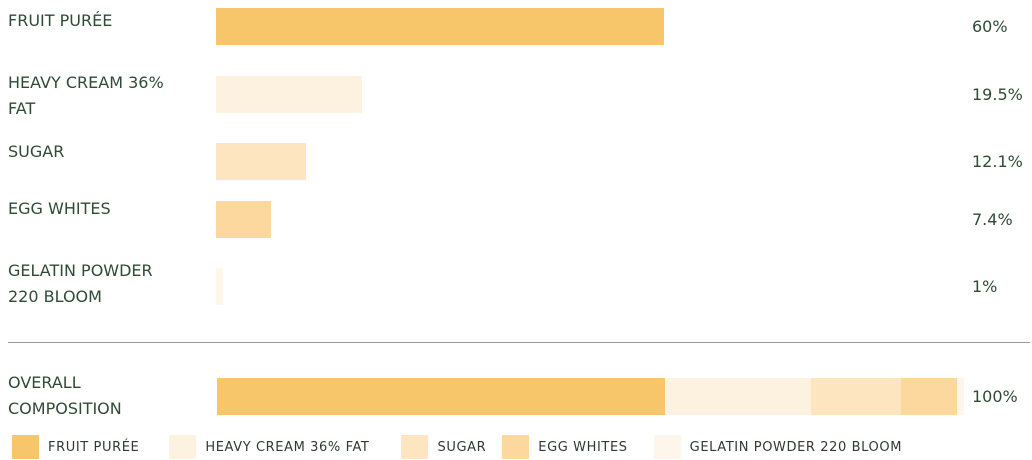 This screenshot has height=460, width=1032. Describe the element at coordinates (105, 284) in the screenshot. I see `category-label: GELATIN POWDER 220 BLOOM` at that location.